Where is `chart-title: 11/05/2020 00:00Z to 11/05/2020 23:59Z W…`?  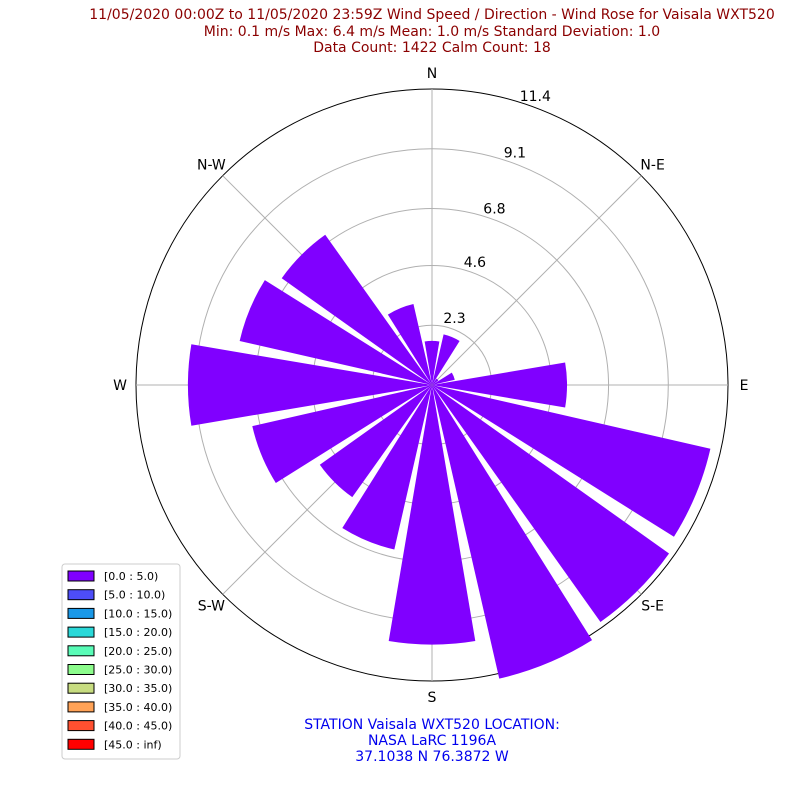 chart-title: 11/05/2020 00:00Z to 11/05/2020 23:59Z W… is located at coordinates (431, 31).